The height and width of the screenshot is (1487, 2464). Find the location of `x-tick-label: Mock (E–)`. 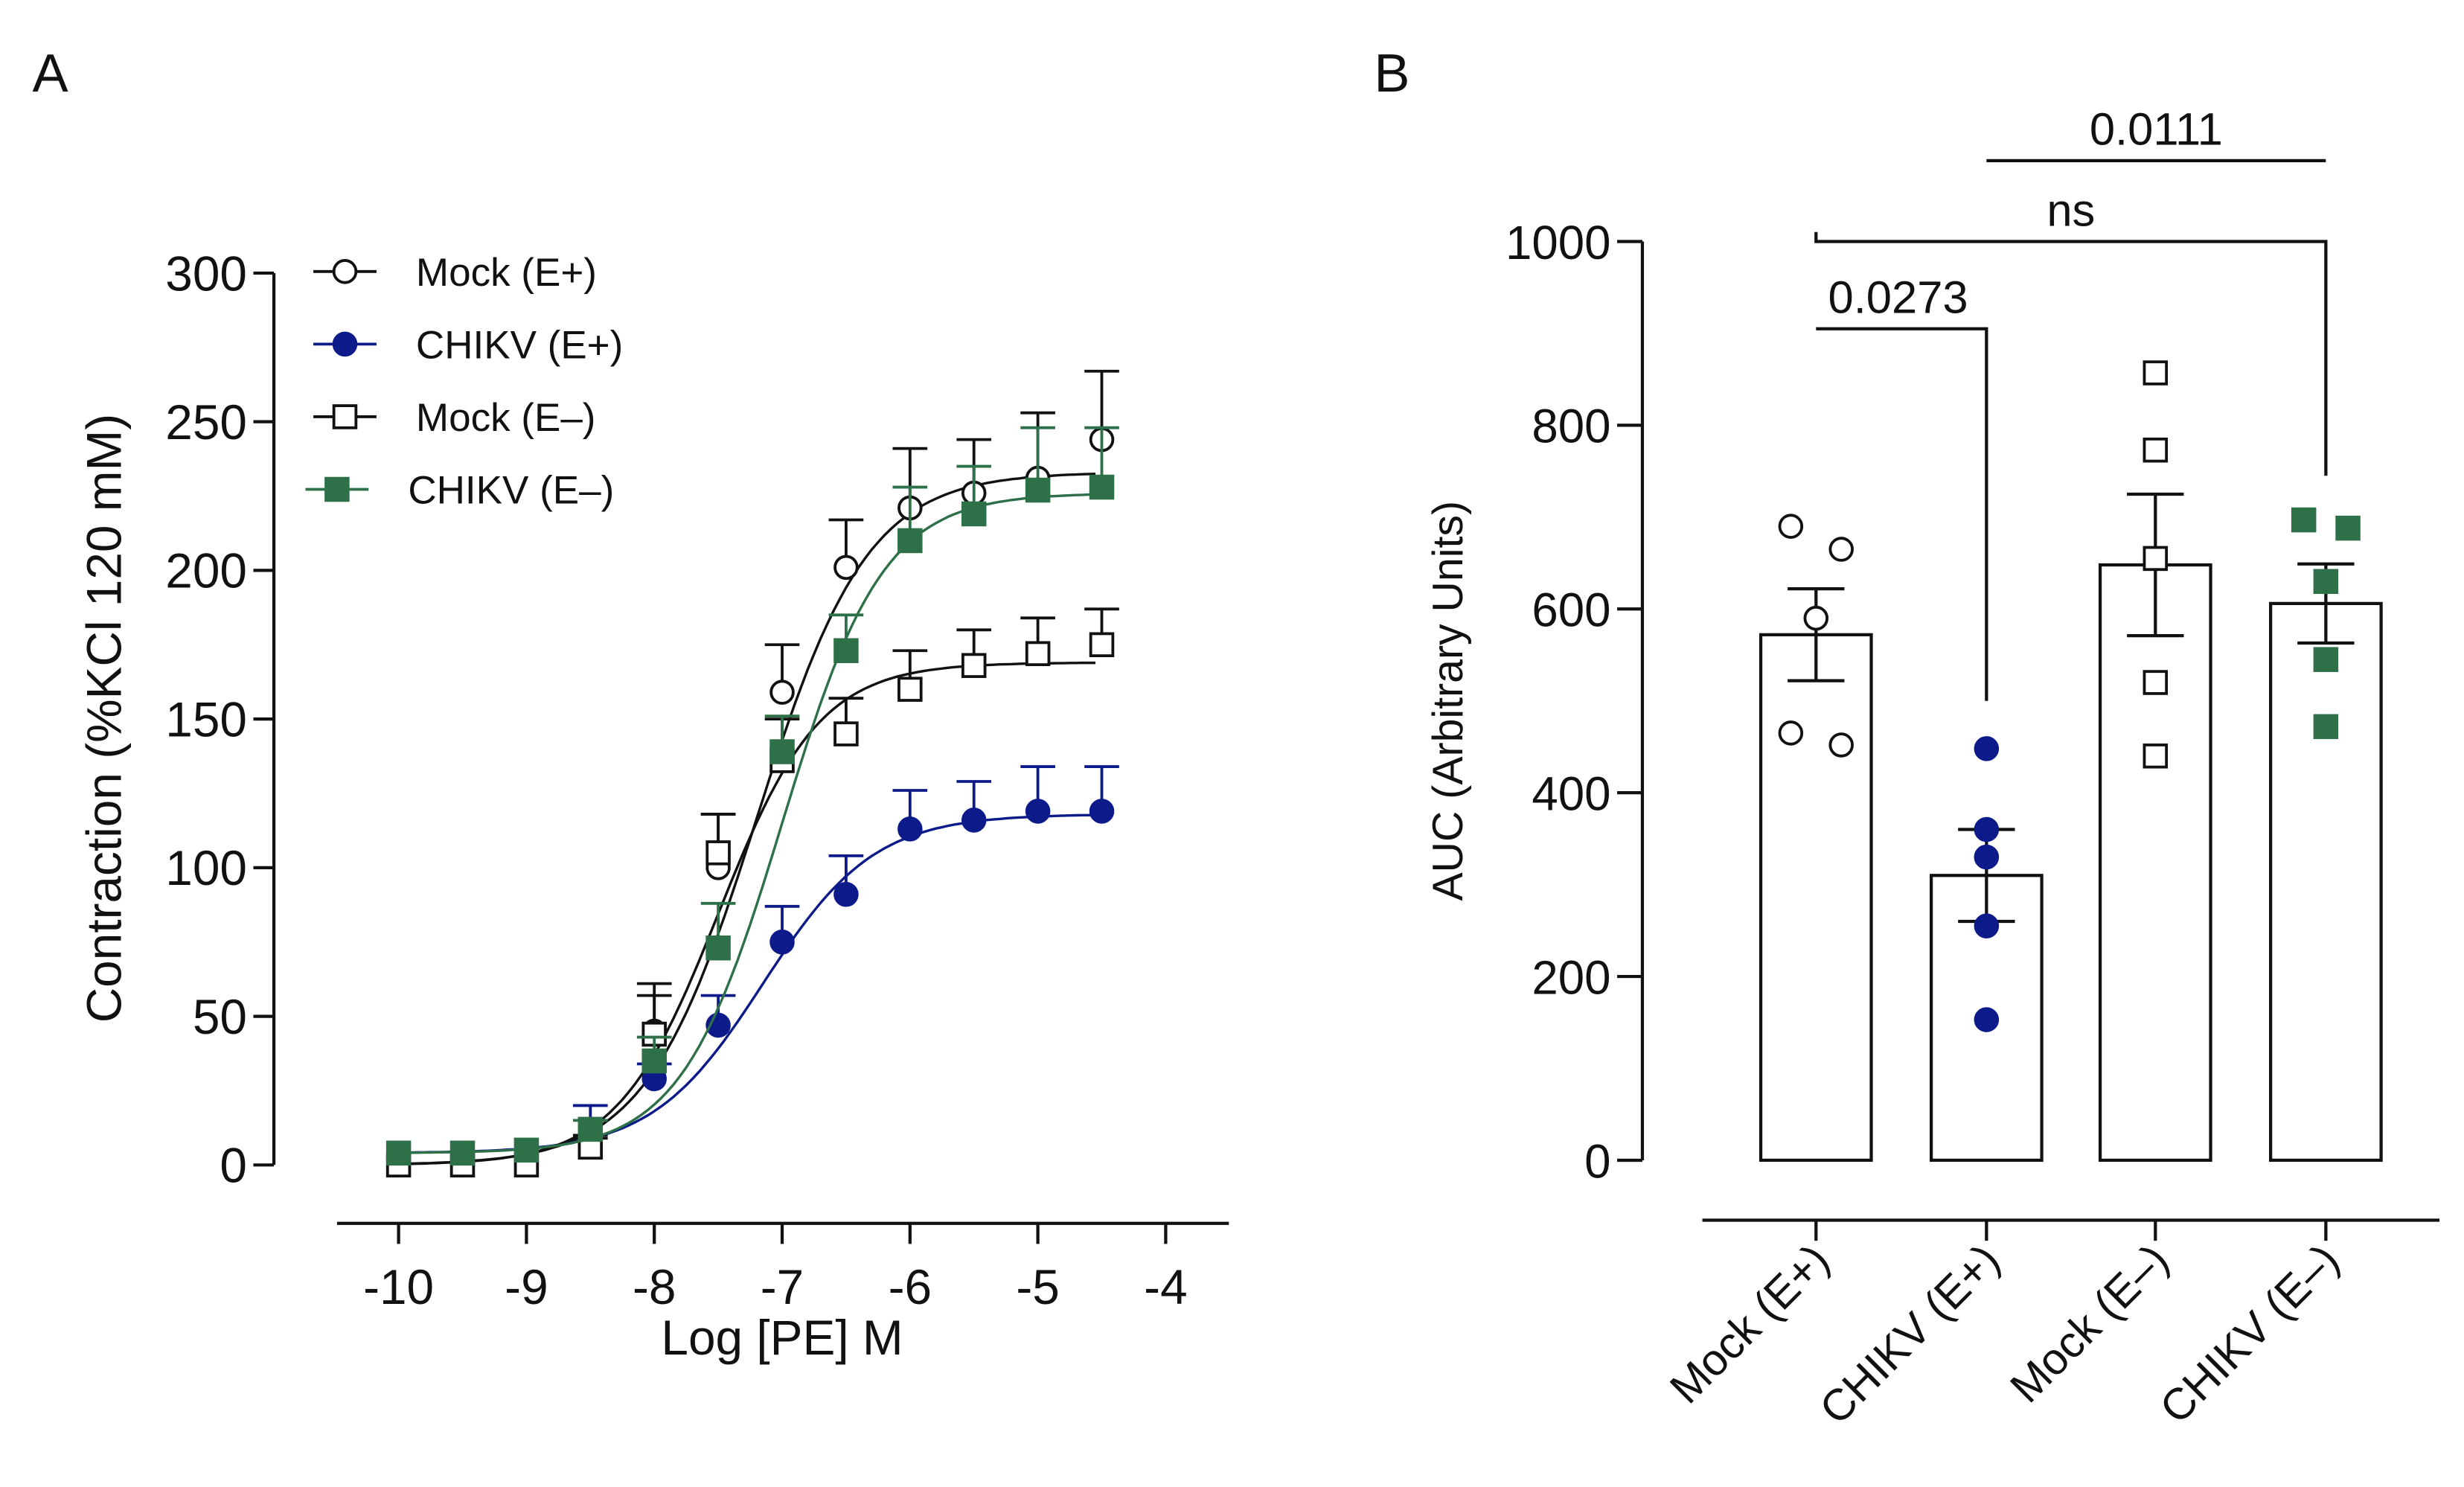

x-tick-label: Mock (E–) is located at coordinates (2089, 1324).